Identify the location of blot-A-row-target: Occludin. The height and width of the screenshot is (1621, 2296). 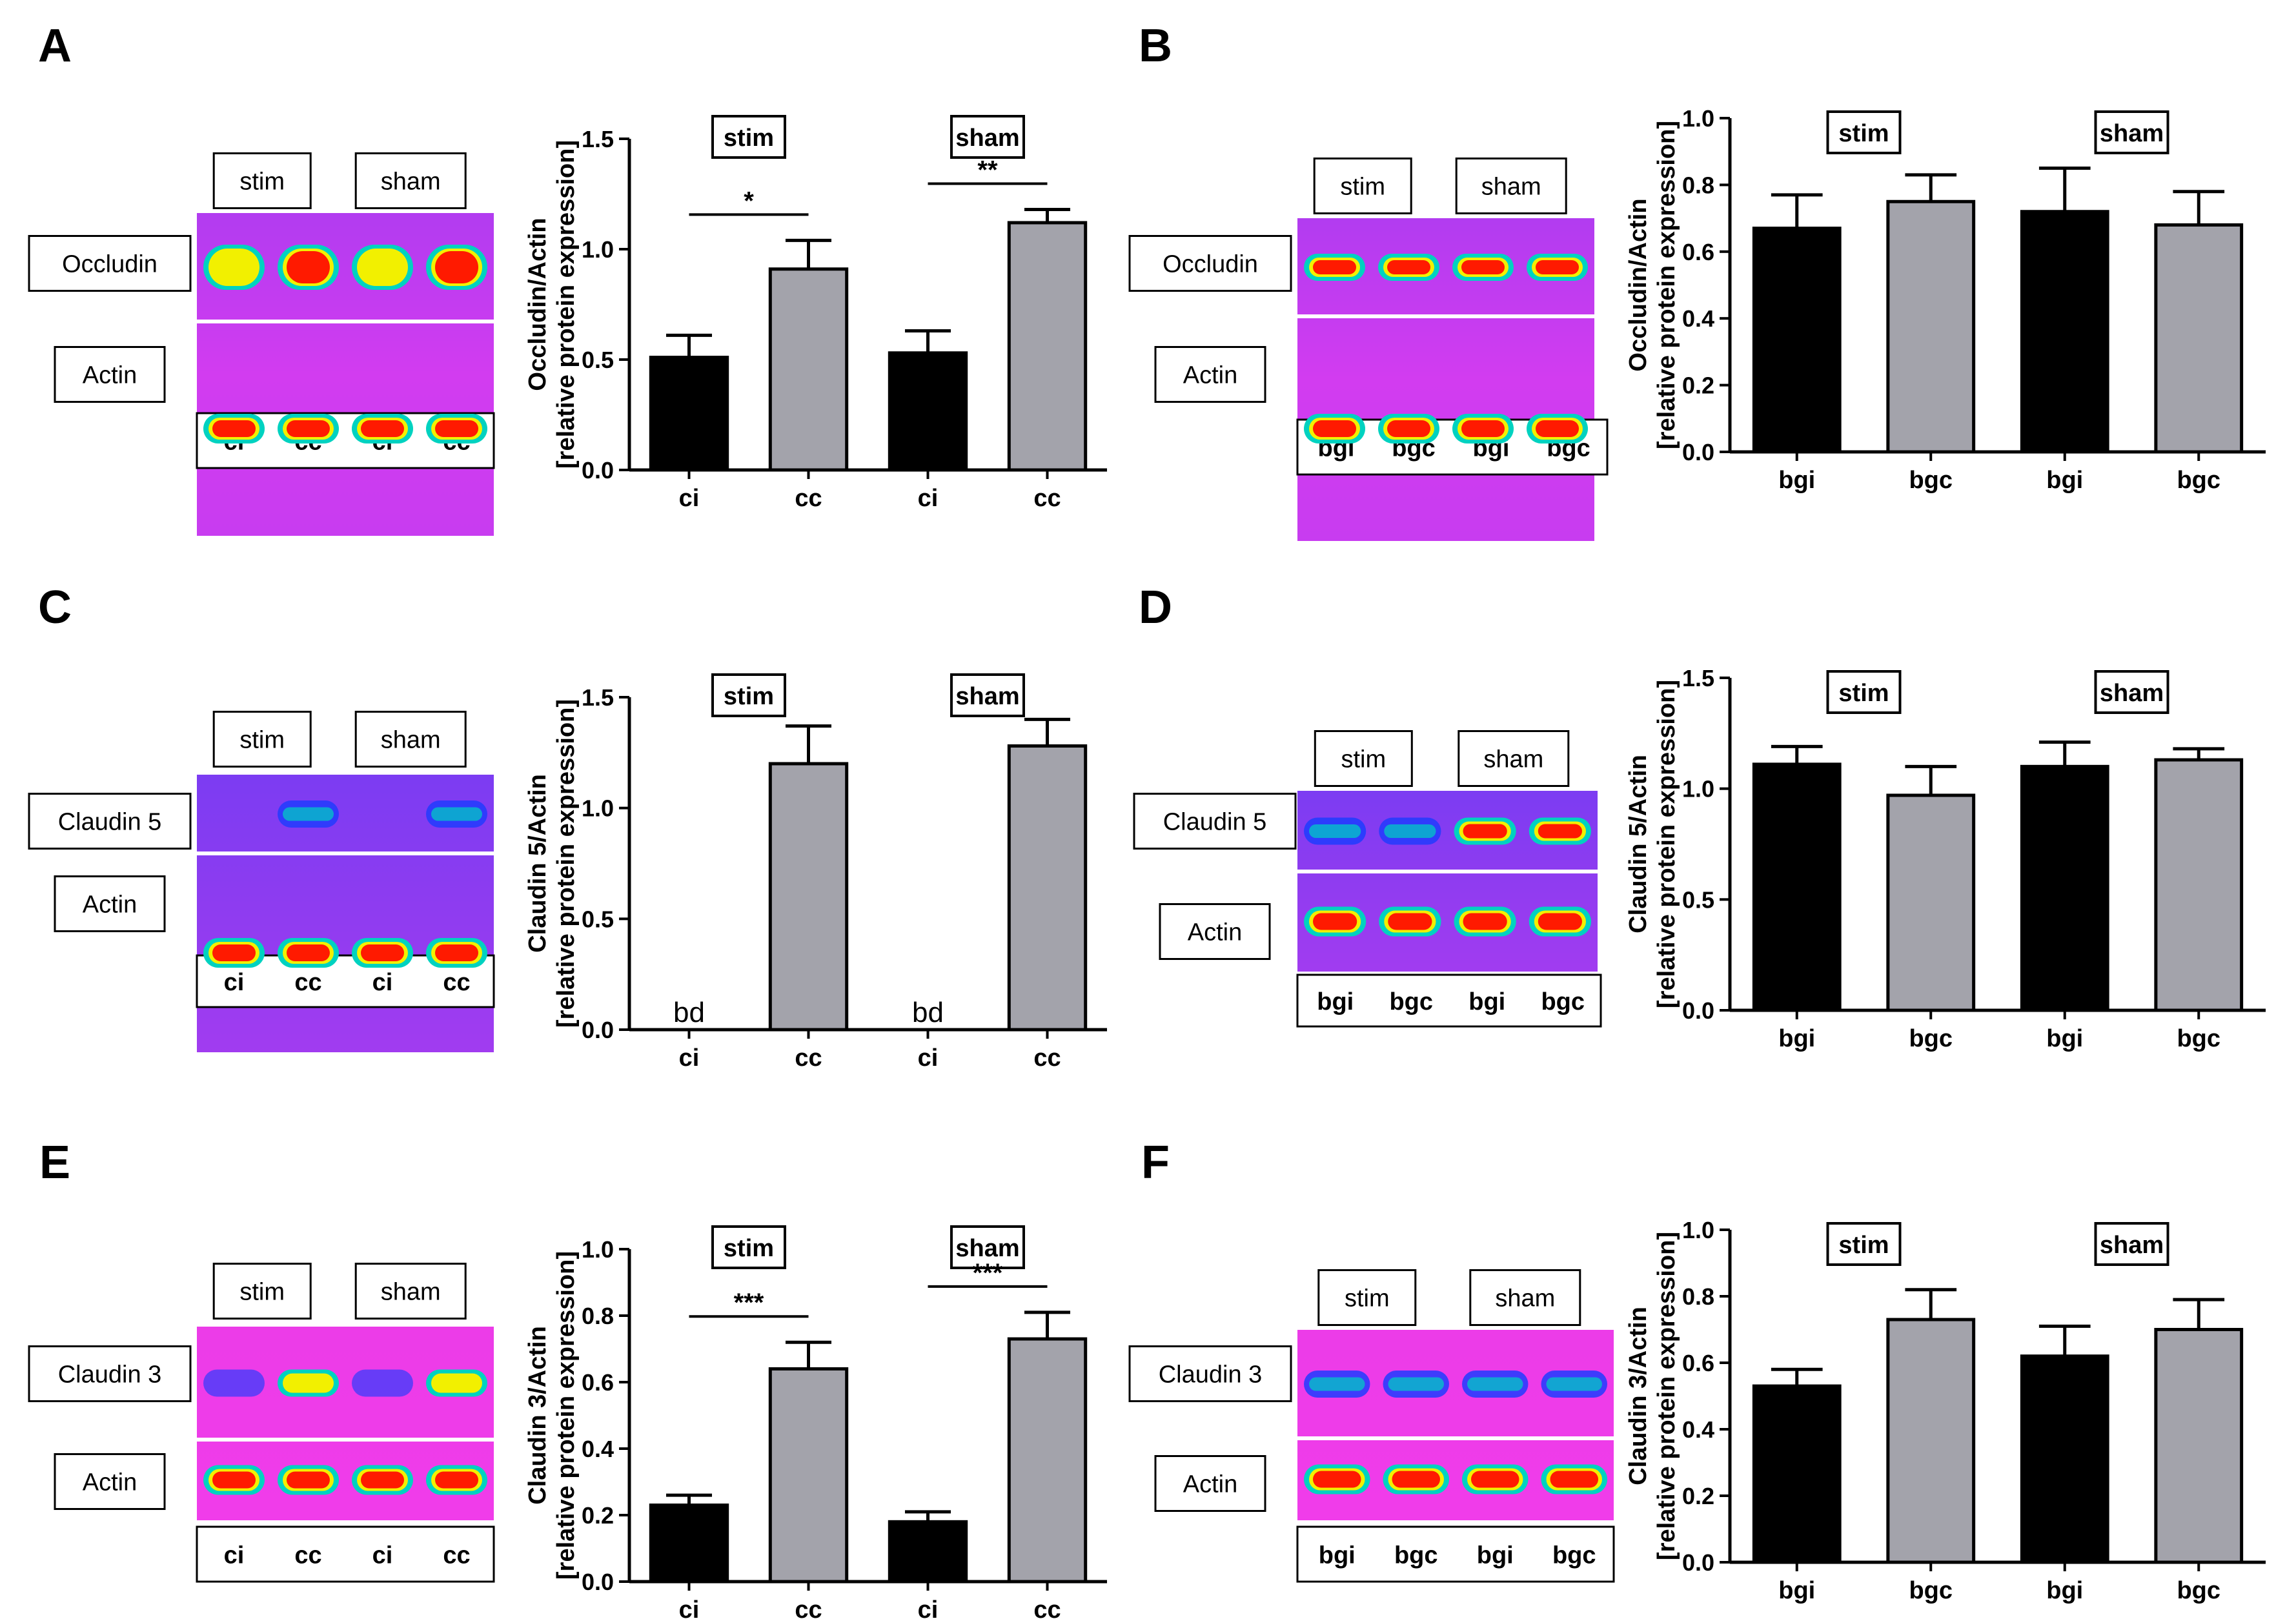
(109, 264).